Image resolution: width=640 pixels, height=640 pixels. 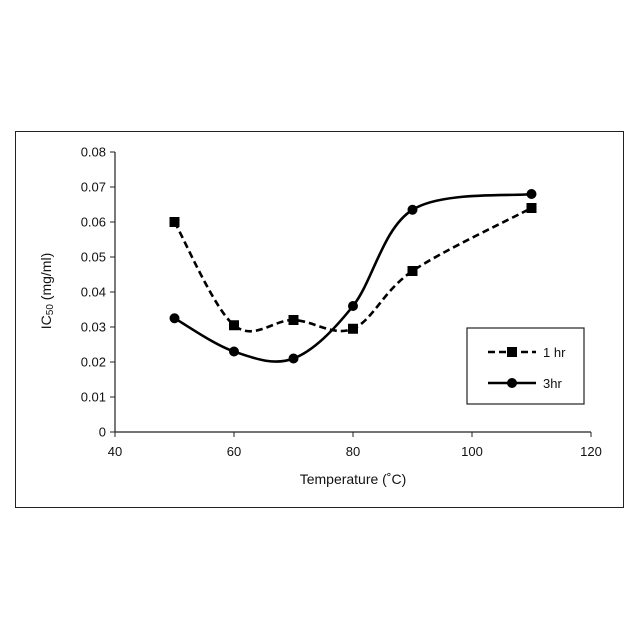 I want to click on y-tick-label: 0, so click(x=102, y=432).